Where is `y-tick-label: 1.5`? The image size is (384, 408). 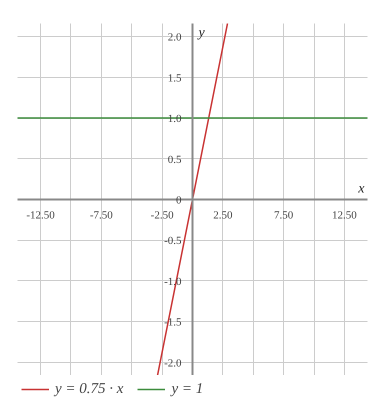 y-tick-label: 1.5 is located at coordinates (175, 78).